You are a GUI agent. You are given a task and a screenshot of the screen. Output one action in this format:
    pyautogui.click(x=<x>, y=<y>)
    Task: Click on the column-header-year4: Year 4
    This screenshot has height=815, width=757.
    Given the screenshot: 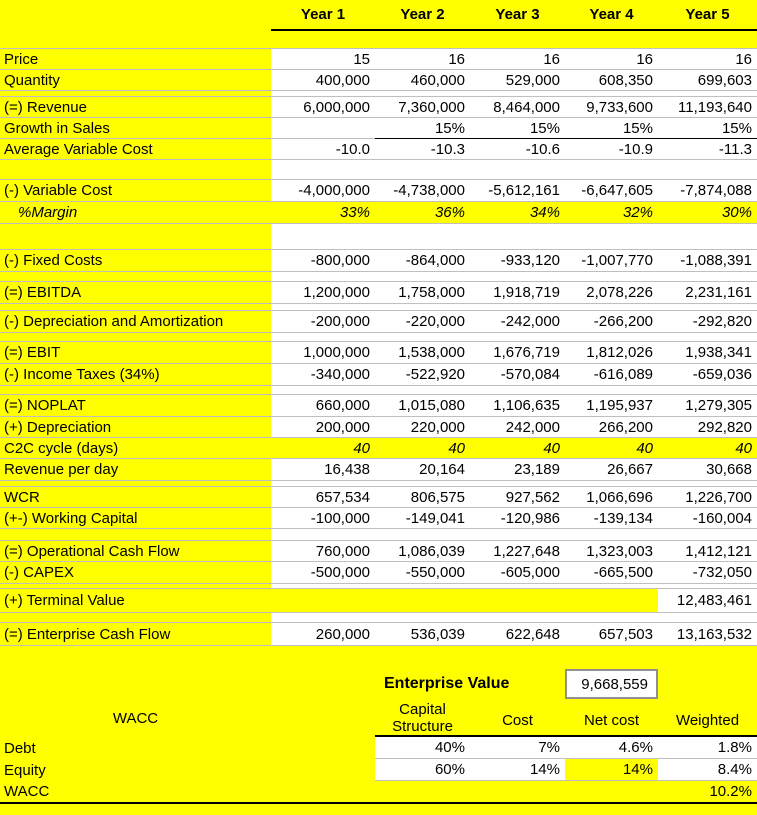 What is the action you would take?
    pyautogui.click(x=611, y=15)
    